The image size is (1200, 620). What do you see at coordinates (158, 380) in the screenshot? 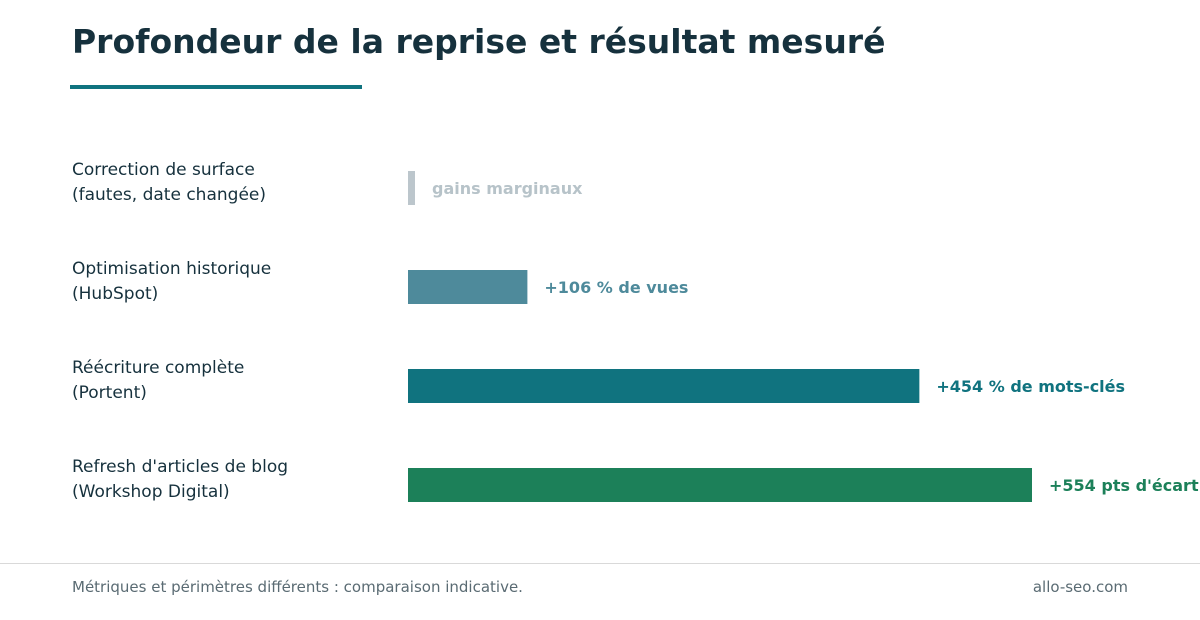
I see `category-label: Réécriture complète (Portent)` at bounding box center [158, 380].